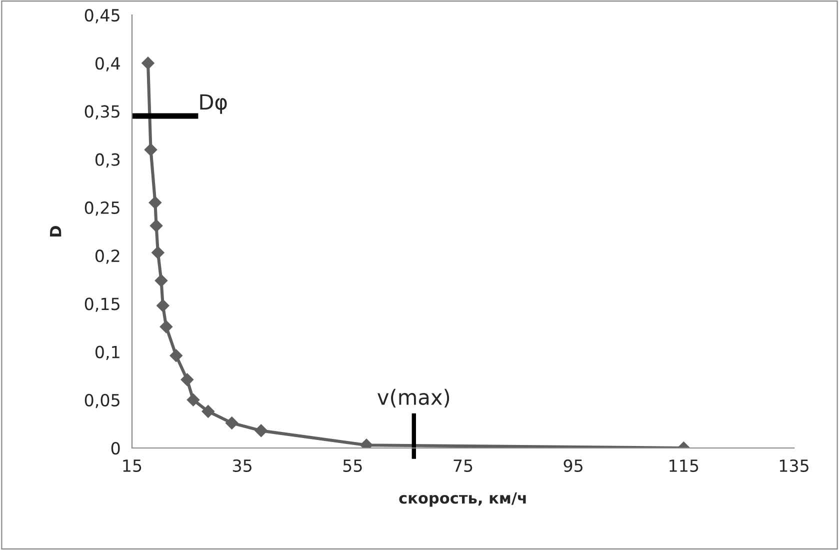 This screenshot has width=839, height=550. I want to click on y-tick-label: 0,25, so click(102, 208).